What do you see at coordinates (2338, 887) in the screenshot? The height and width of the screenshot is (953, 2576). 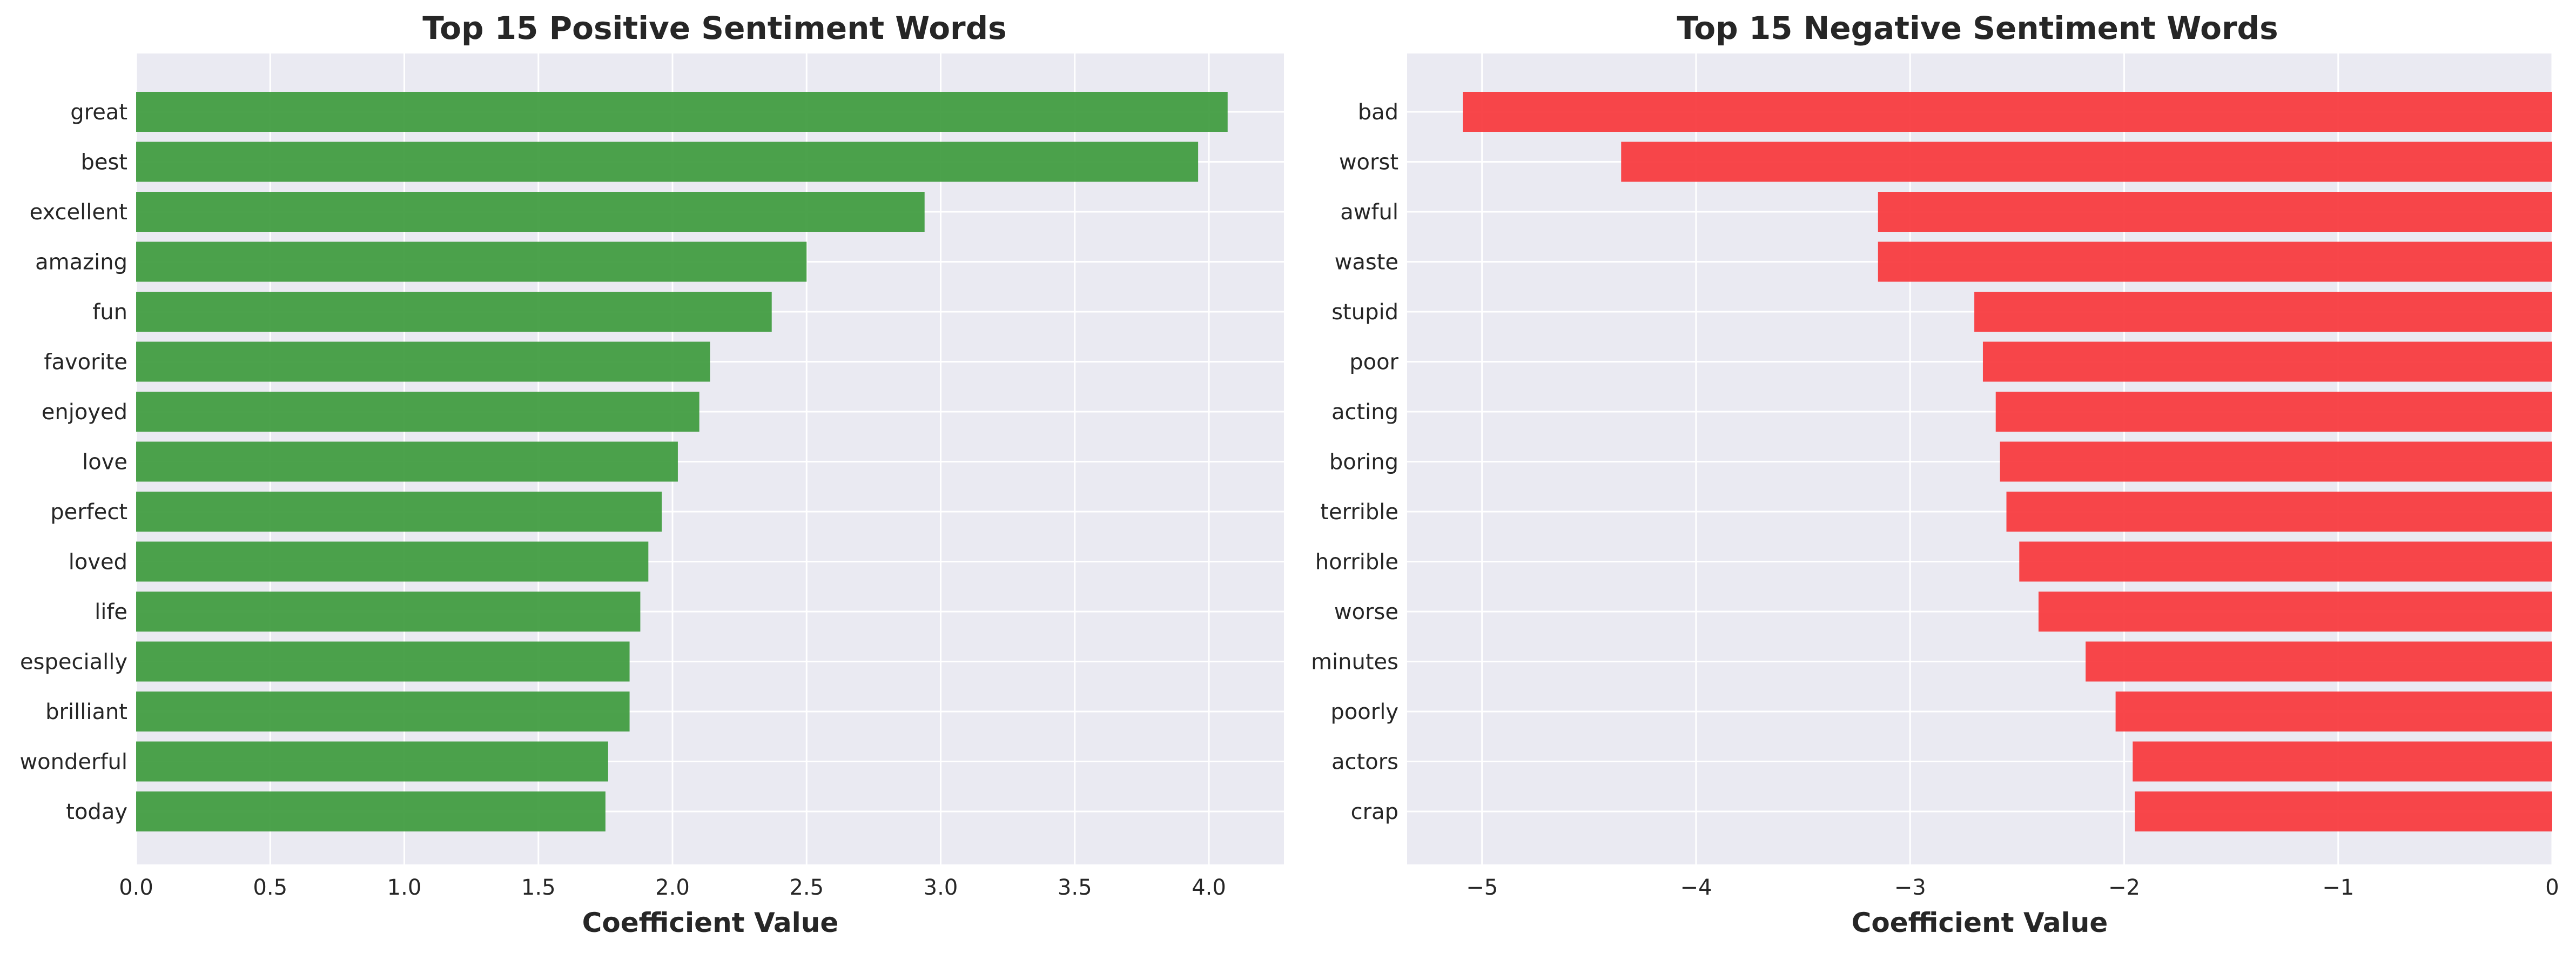 I see `x-tick-label: −1` at bounding box center [2338, 887].